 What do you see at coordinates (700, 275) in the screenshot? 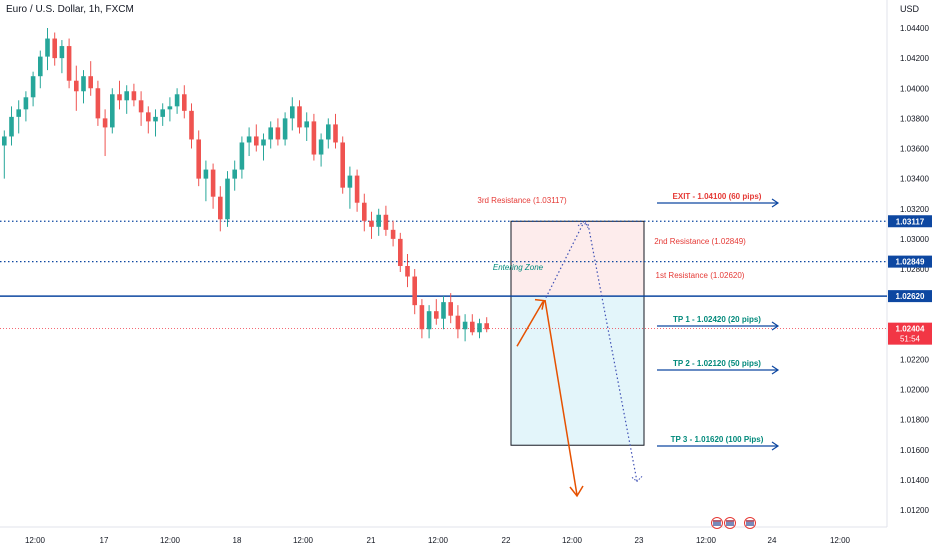
I see `first-resistance-annotation: 1st Resistance (1.02620)` at bounding box center [700, 275].